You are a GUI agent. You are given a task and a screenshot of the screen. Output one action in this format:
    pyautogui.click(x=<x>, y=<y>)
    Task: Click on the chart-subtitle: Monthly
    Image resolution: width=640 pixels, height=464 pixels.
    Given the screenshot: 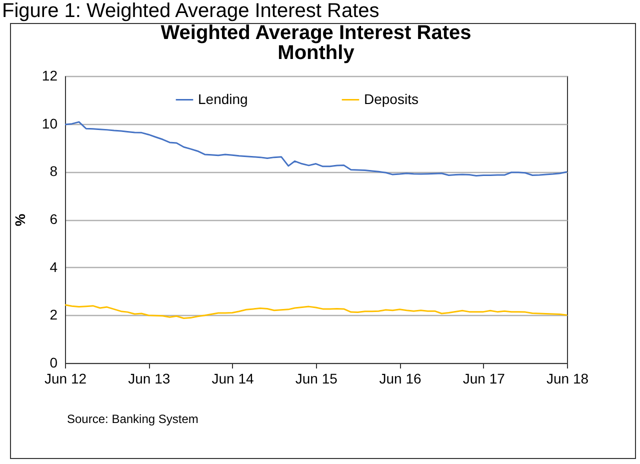 What is the action you would take?
    pyautogui.click(x=317, y=53)
    